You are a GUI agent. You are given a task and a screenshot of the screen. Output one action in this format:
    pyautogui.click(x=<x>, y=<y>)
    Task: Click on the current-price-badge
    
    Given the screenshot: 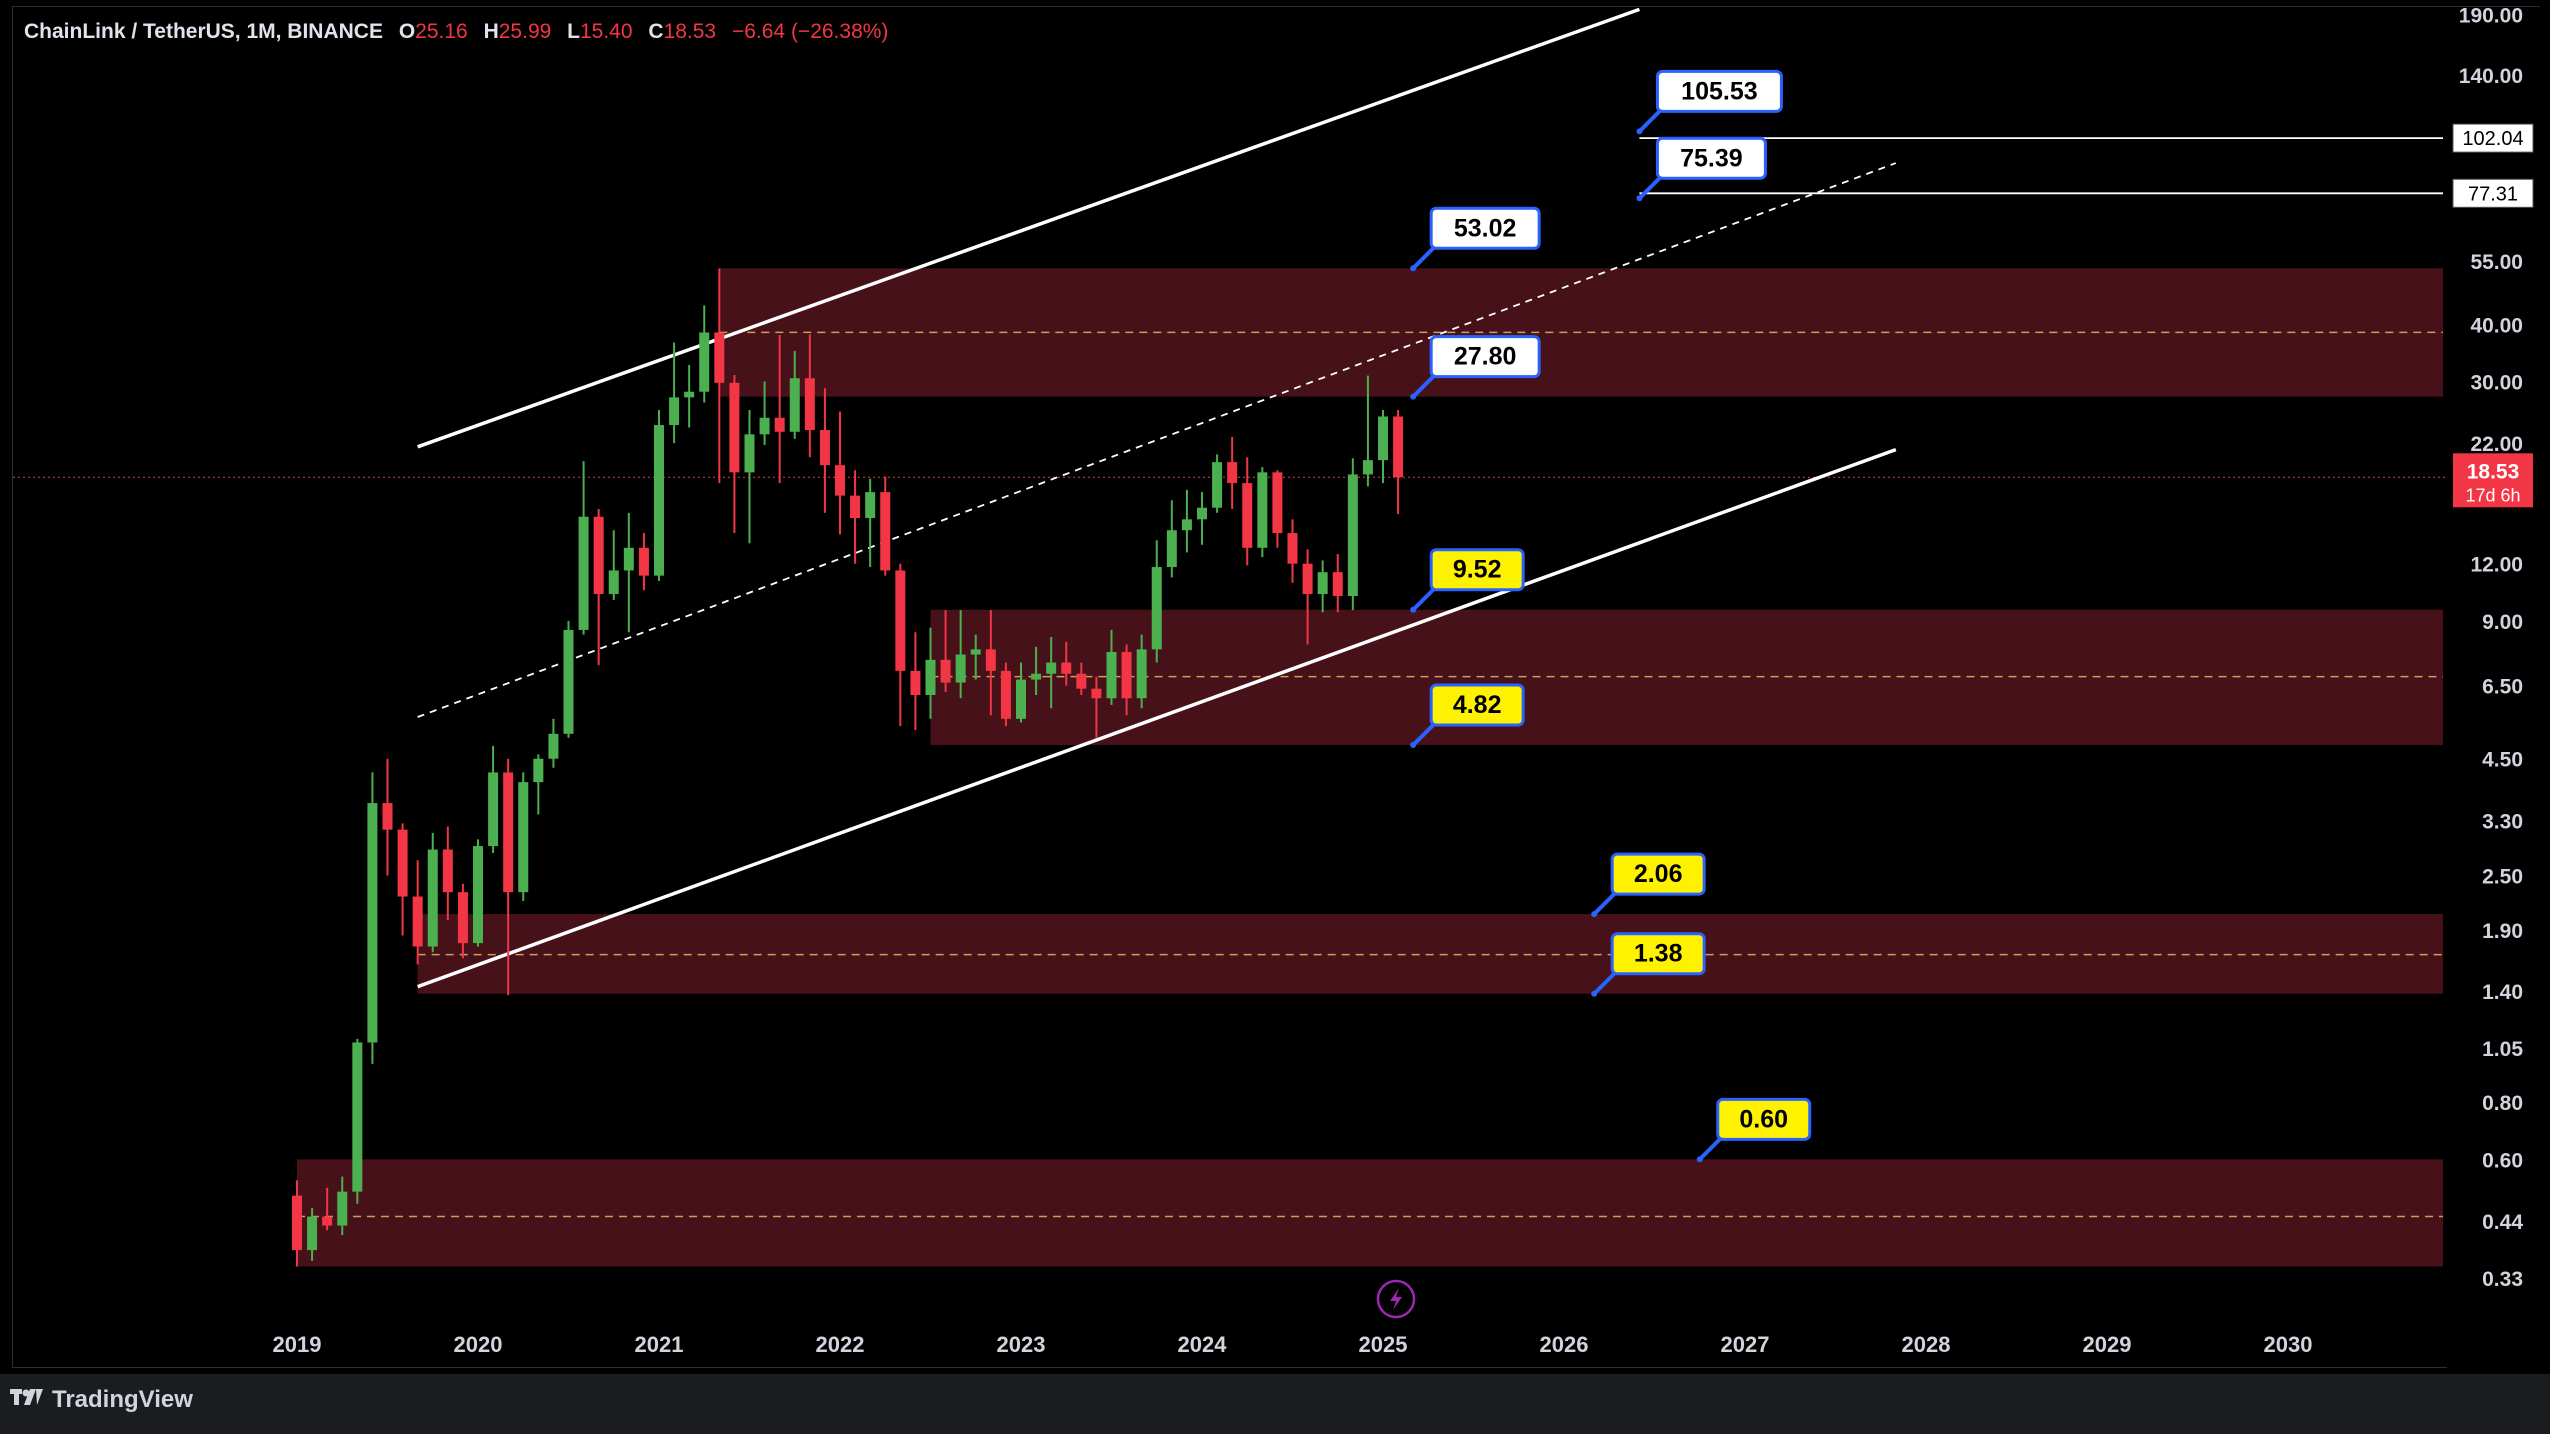 What is the action you would take?
    pyautogui.click(x=2493, y=480)
    